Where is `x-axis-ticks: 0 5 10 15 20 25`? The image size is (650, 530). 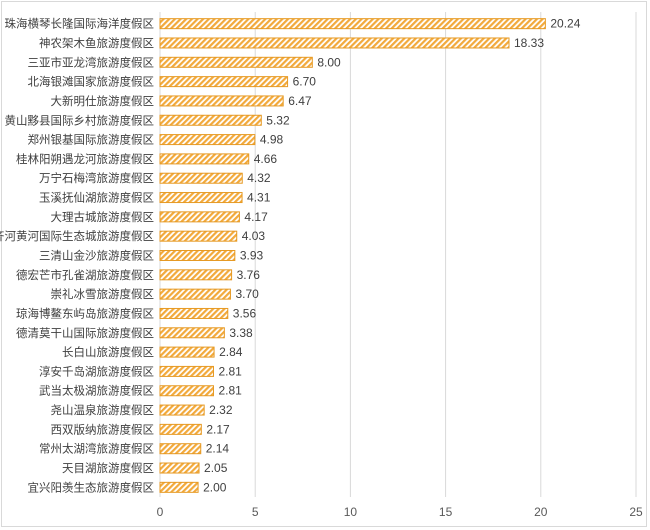
x-axis-ticks: 0 5 10 15 20 25 is located at coordinates (400, 512).